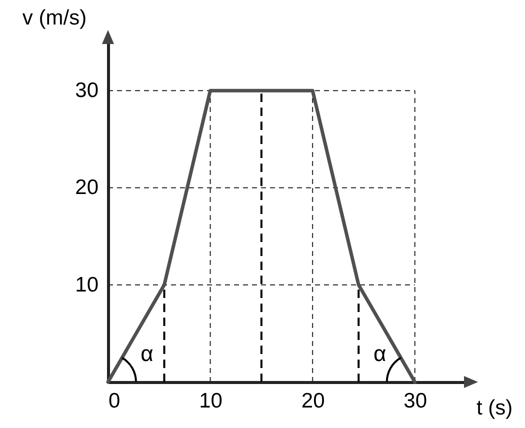  What do you see at coordinates (86, 284) in the screenshot?
I see `y-tick-label: 10` at bounding box center [86, 284].